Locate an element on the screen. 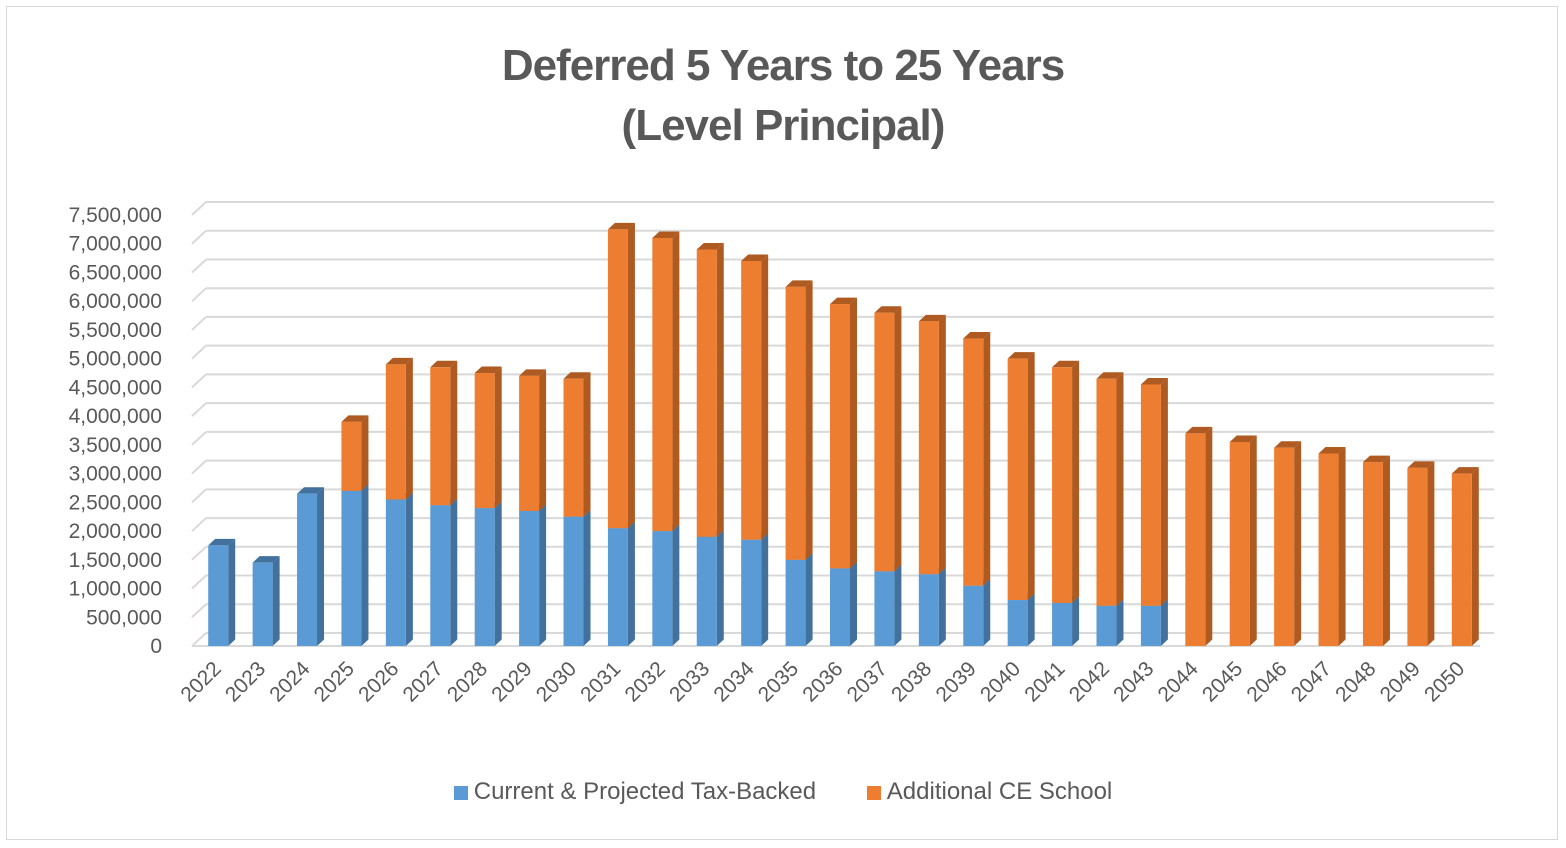 The image size is (1566, 848). bar-tax-backed-2025-side is located at coordinates (365, 565).